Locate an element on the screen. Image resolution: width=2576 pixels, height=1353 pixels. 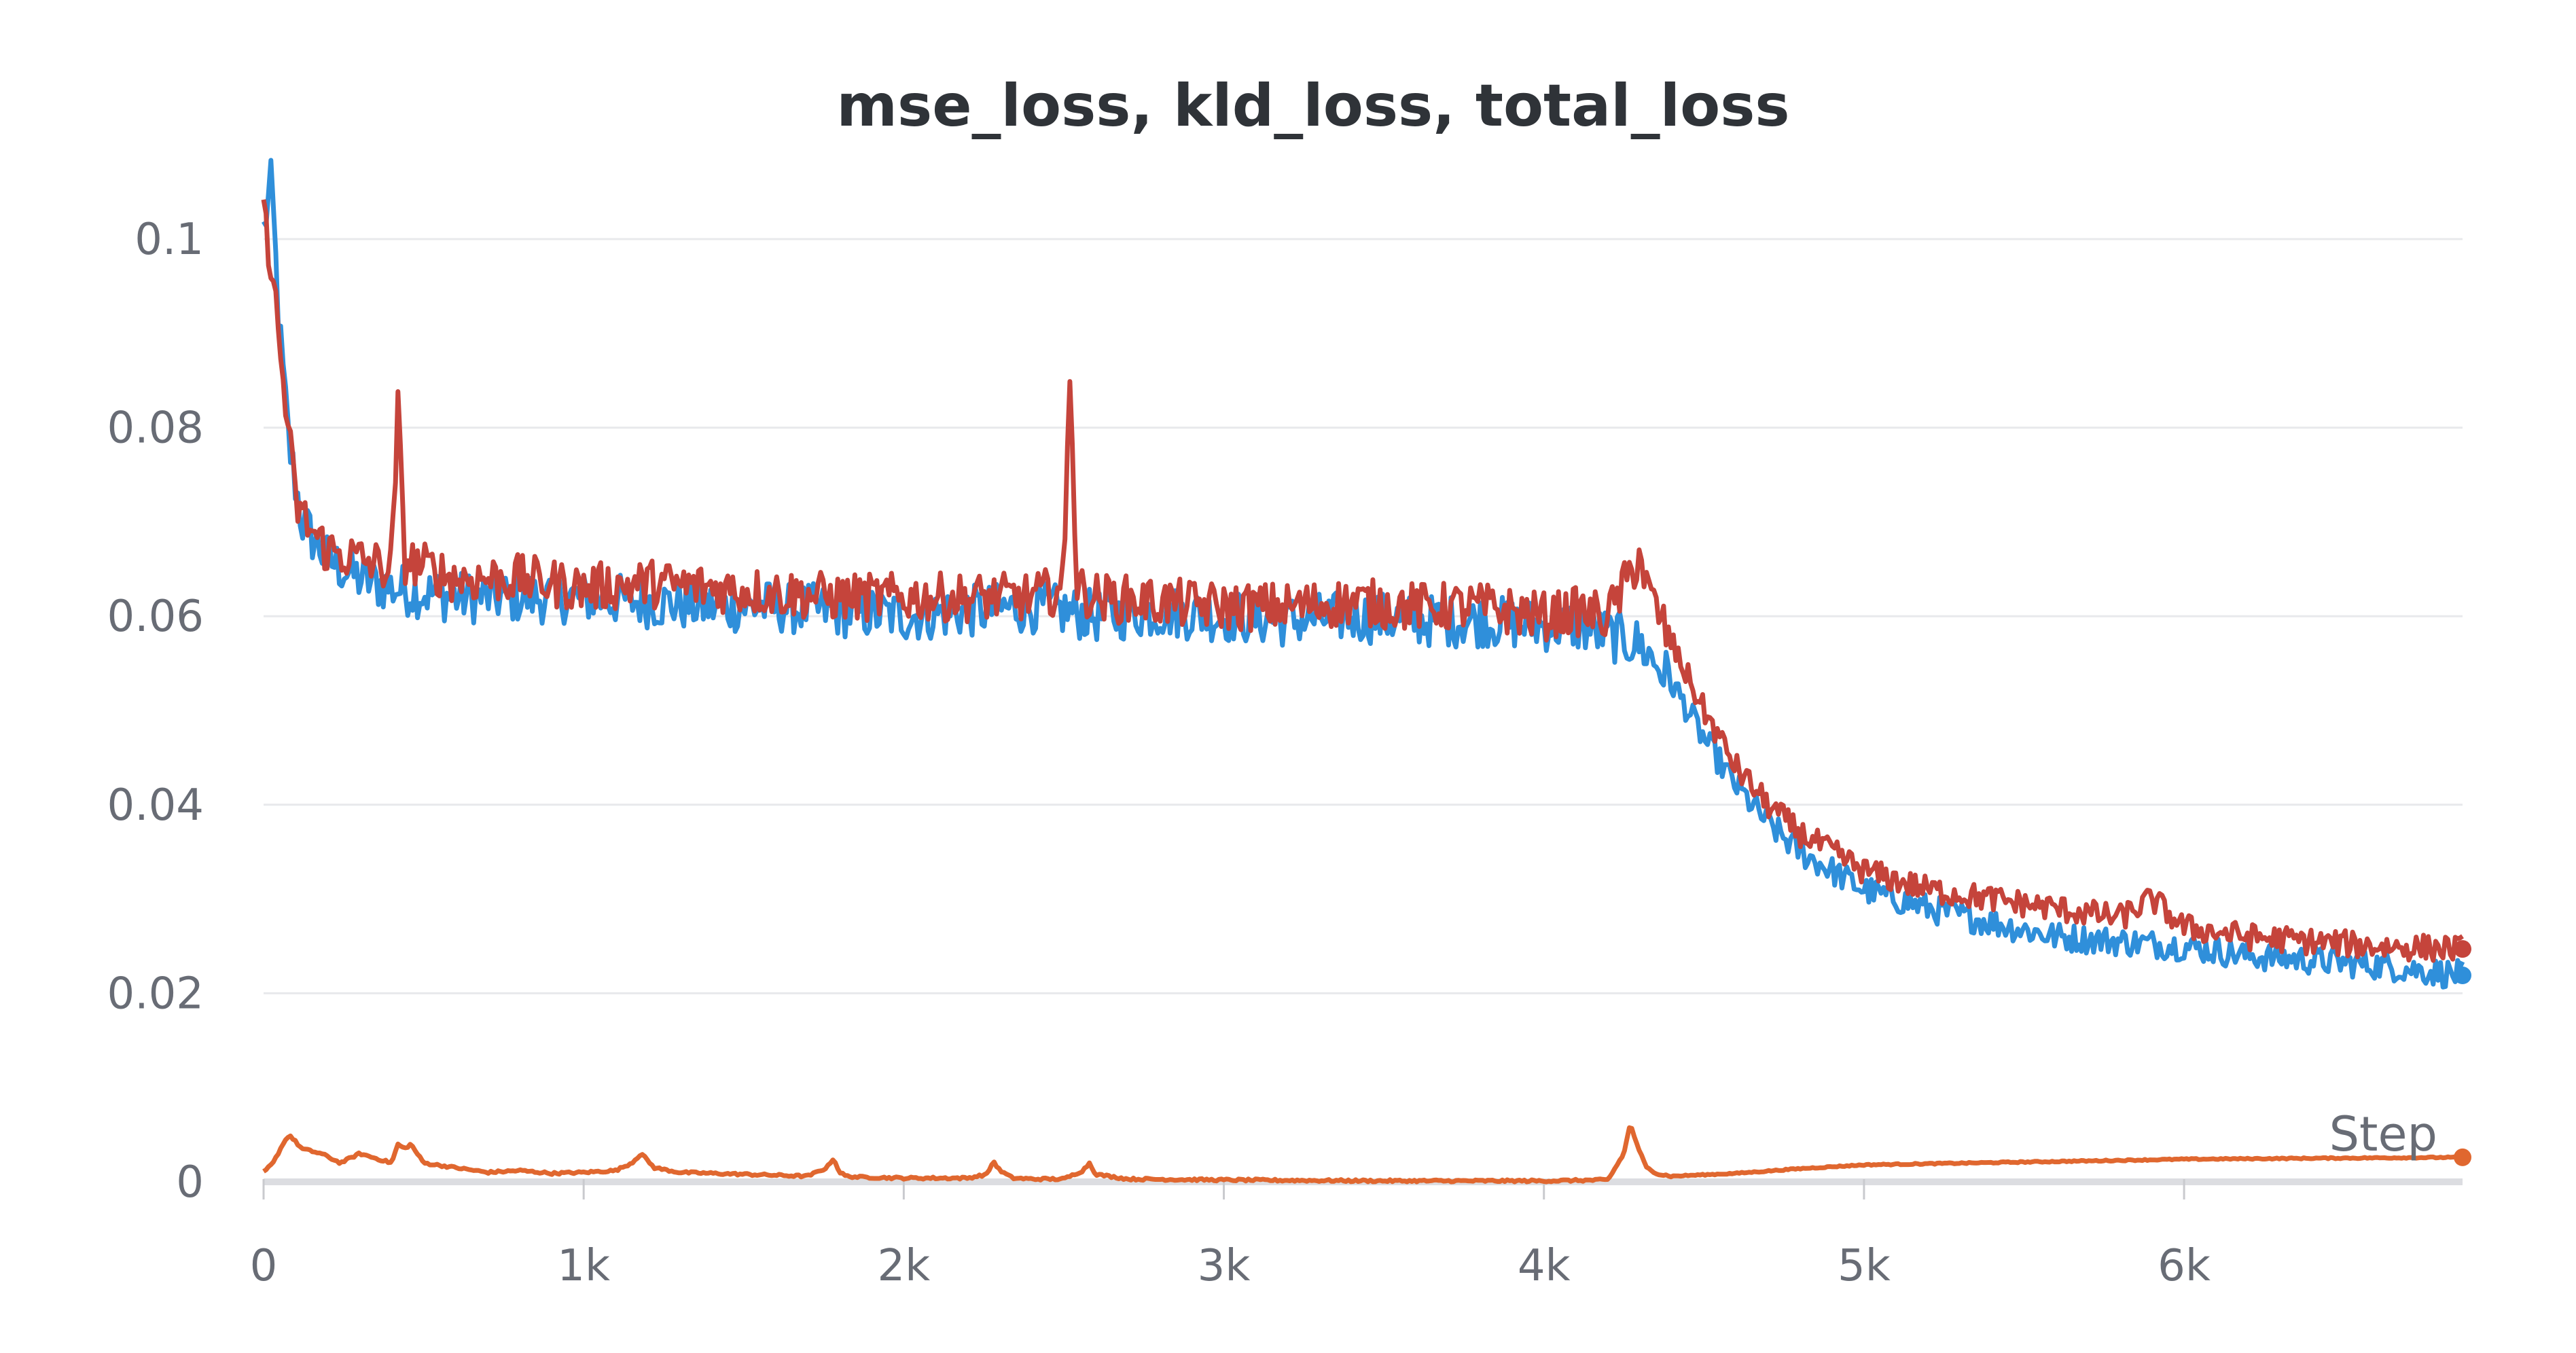
x-tick-label: 5k is located at coordinates (1864, 1266).